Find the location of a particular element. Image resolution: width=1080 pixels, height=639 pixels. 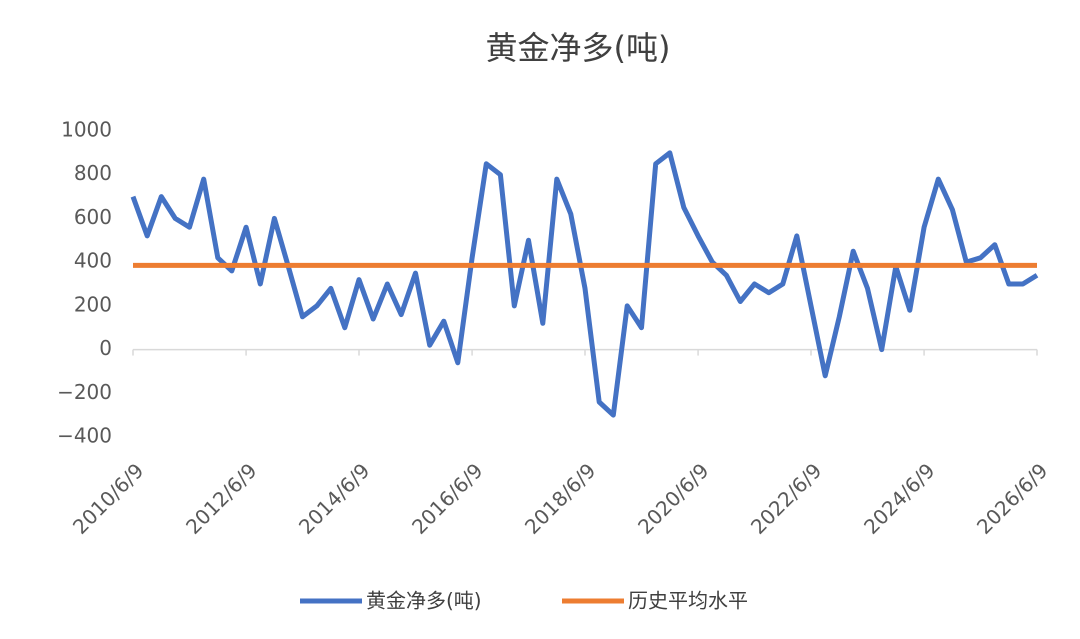

y-tick-label: 800 is located at coordinates (93, 173).